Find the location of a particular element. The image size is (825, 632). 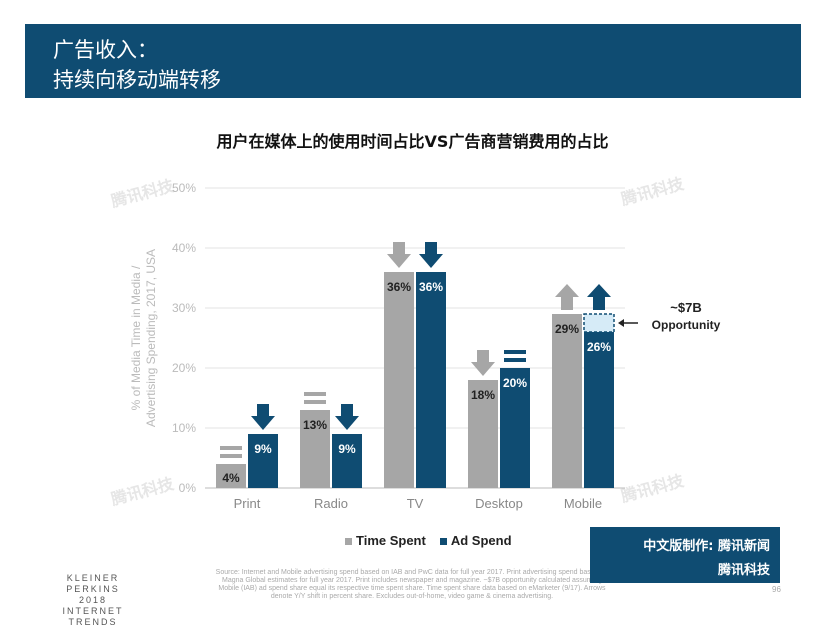

y-tick-label: 50% is located at coordinates (184, 188).